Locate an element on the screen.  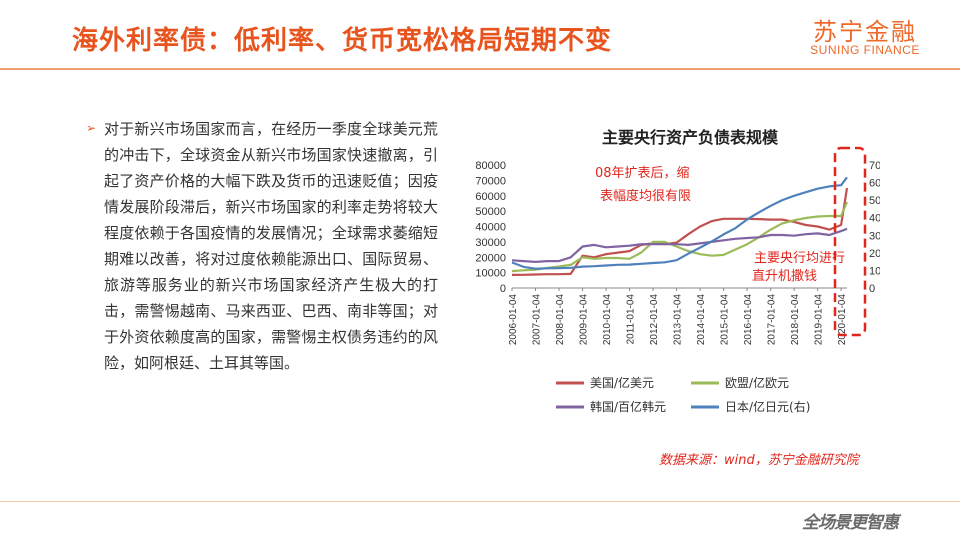
annotation-text: 直升机撒钱 is located at coordinates (784, 276).